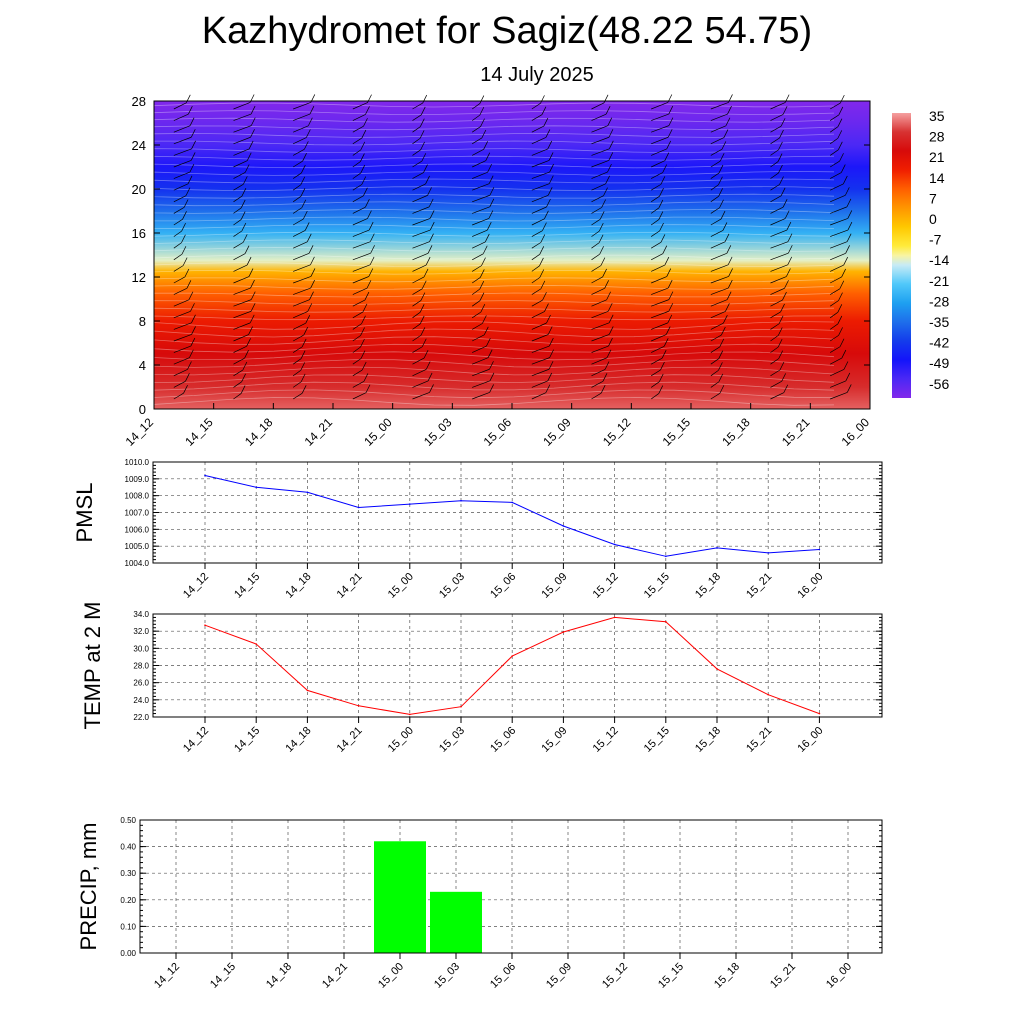  What do you see at coordinates (671, 976) in the screenshot?
I see `x-tick-label: 15_15` at bounding box center [671, 976].